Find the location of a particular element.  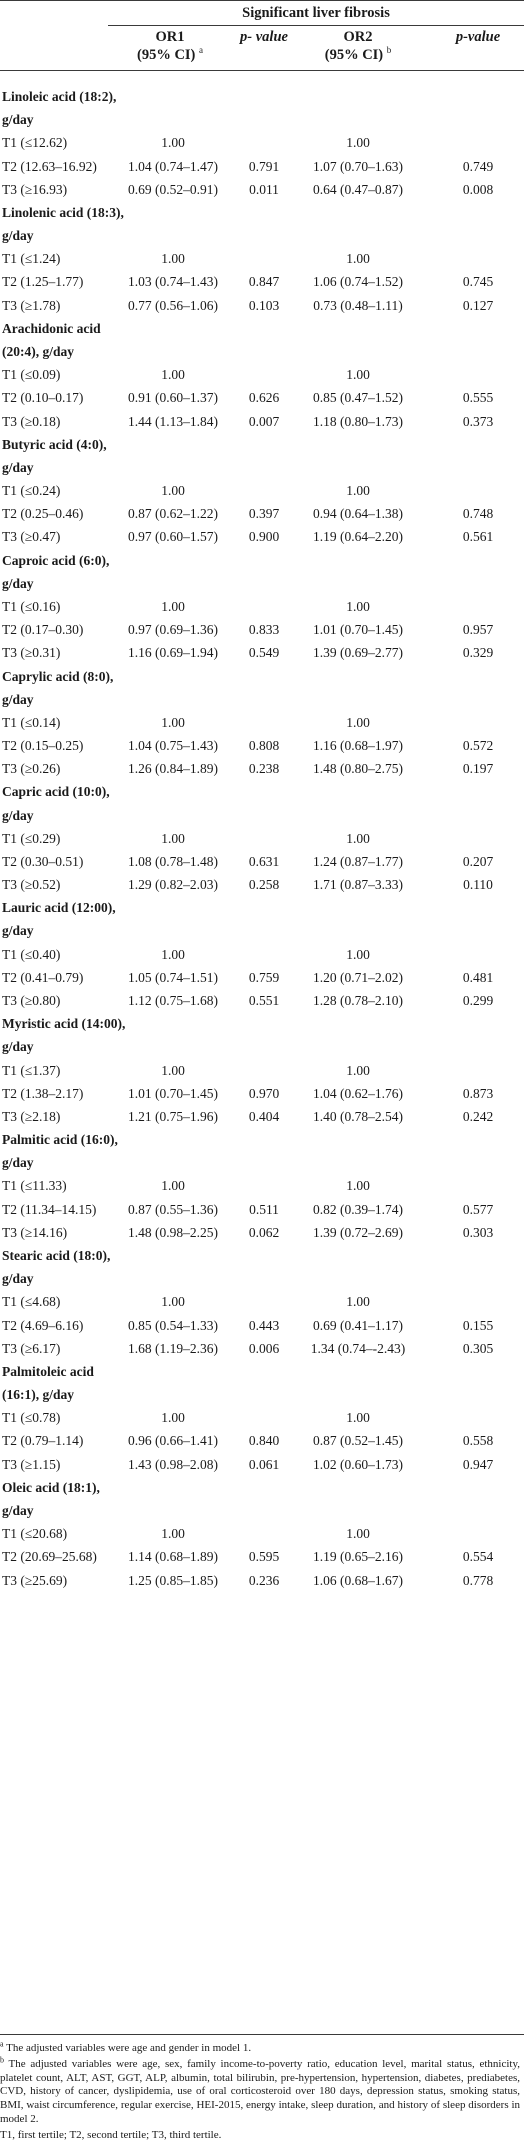

p1-value: 0.103 is located at coordinates (264, 305).